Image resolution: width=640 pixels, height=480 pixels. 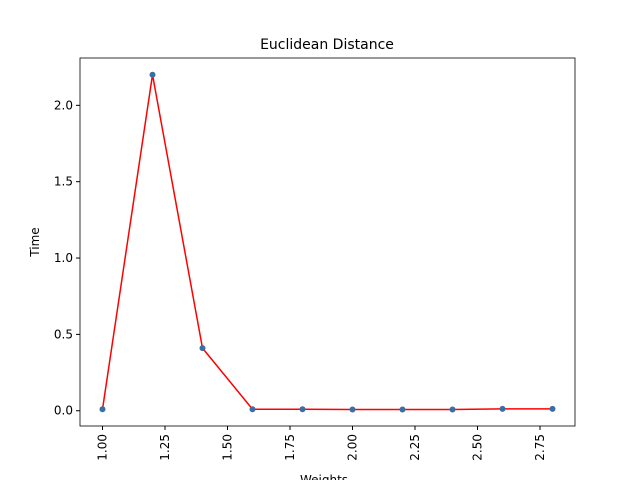 I want to click on x-tick-label: 2.75, so click(x=540, y=447).